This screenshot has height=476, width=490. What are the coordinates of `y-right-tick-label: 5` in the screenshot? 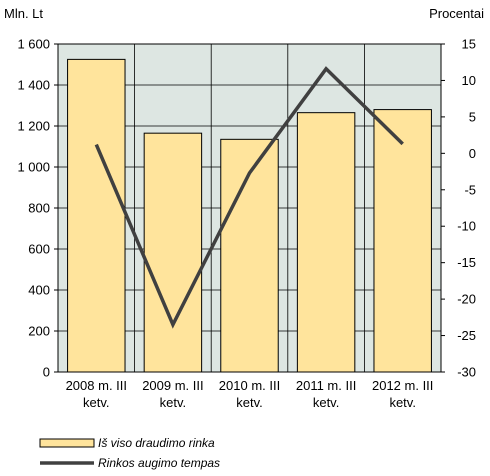 It's located at (472, 116).